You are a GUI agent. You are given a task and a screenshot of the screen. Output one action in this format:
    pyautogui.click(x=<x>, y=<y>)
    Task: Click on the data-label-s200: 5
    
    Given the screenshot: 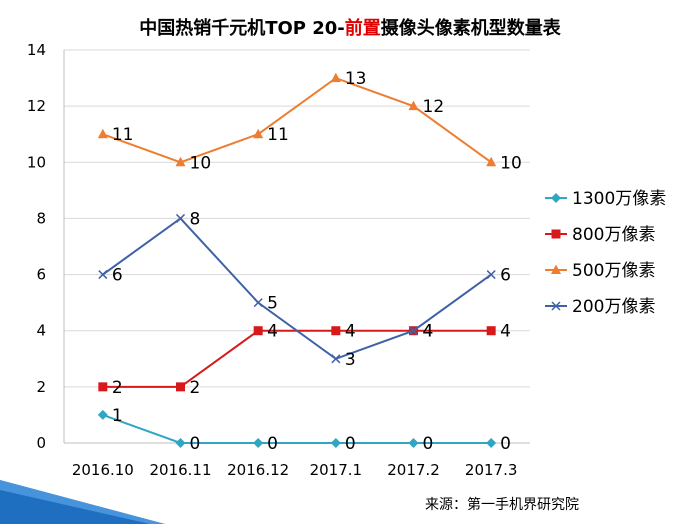 What is the action you would take?
    pyautogui.click(x=272, y=304)
    